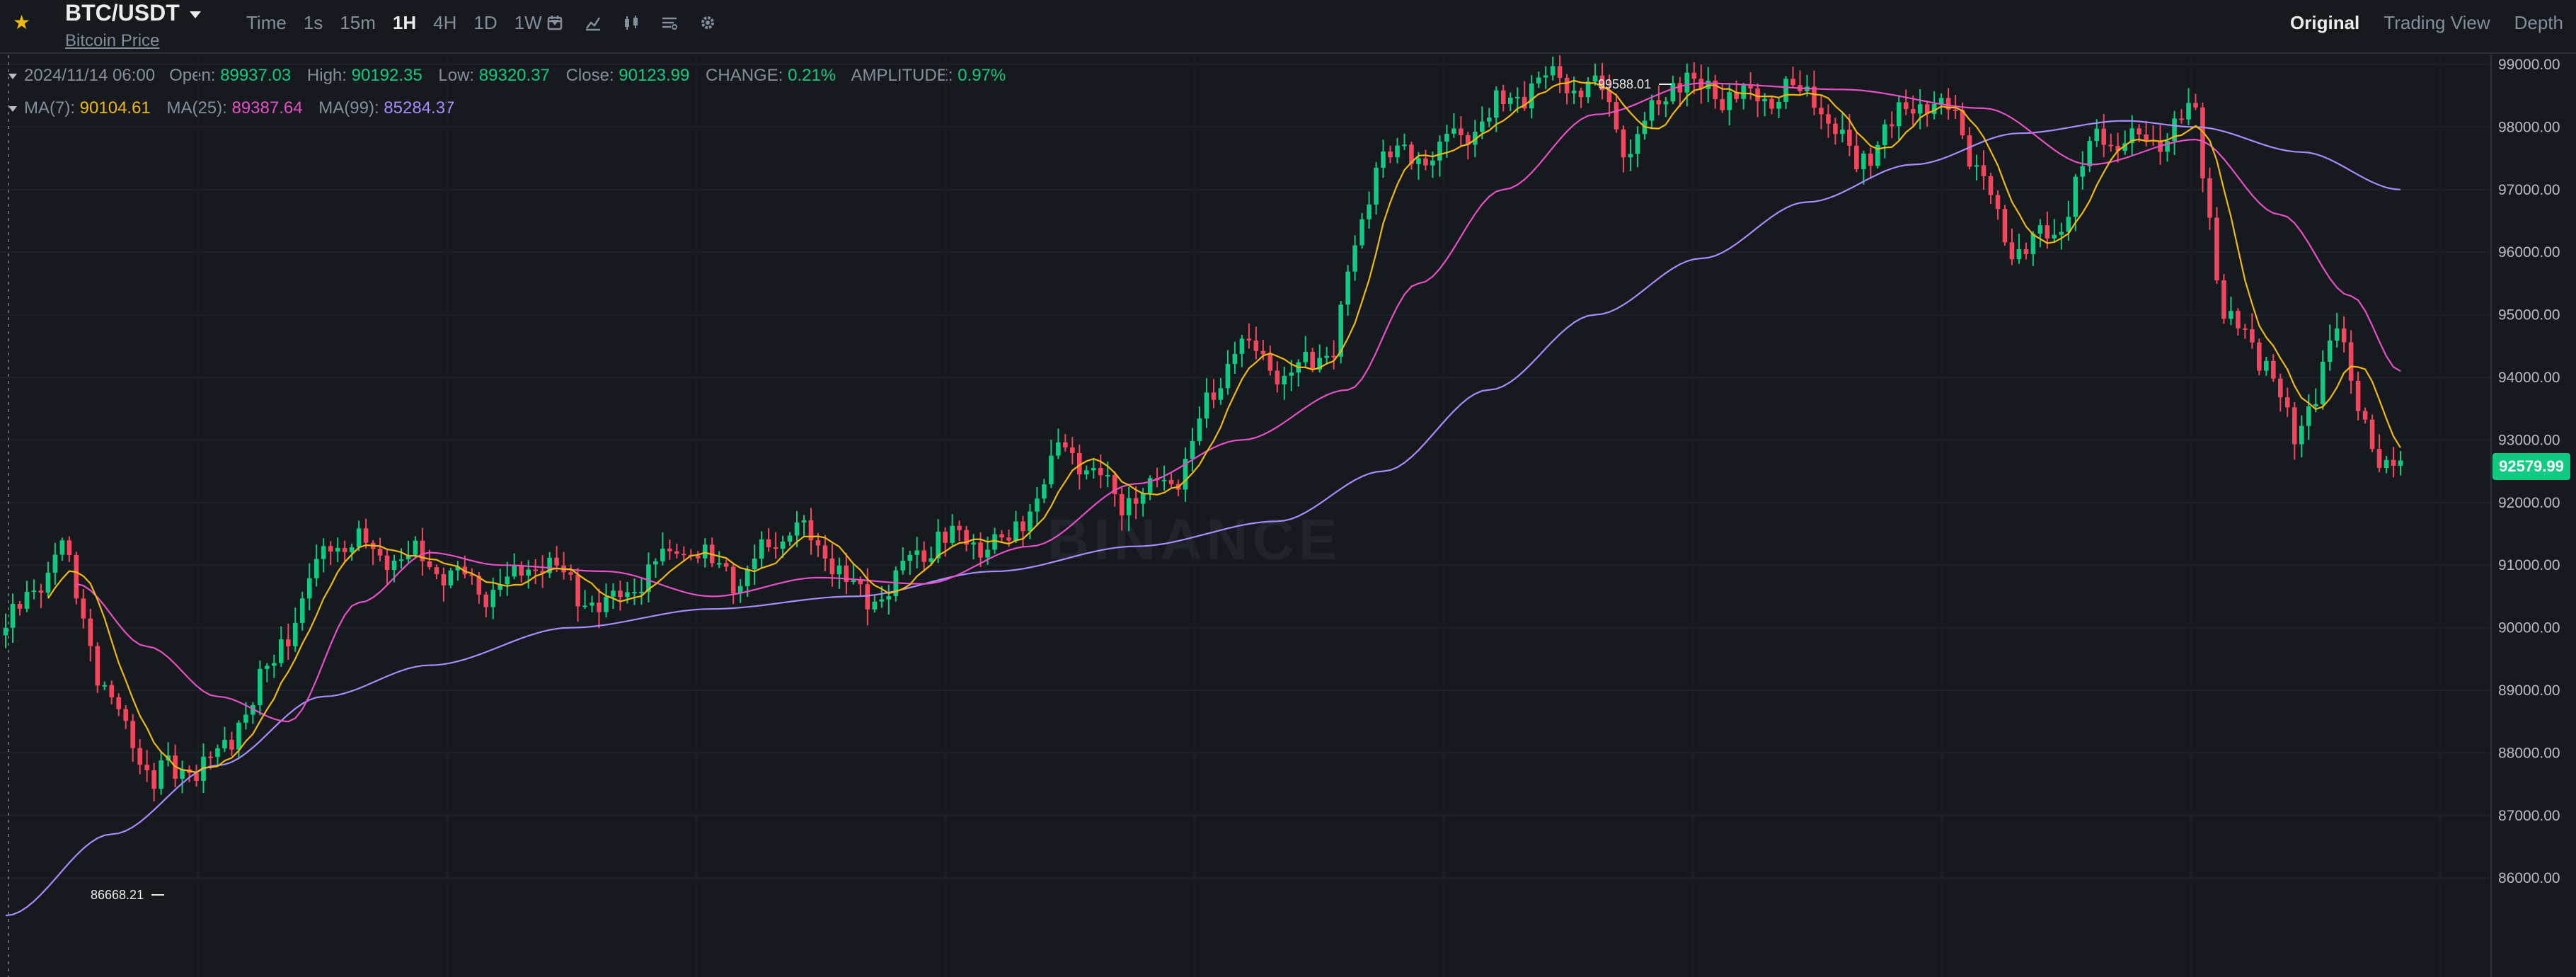 The width and height of the screenshot is (2576, 977). I want to click on settings-icon, so click(708, 22).